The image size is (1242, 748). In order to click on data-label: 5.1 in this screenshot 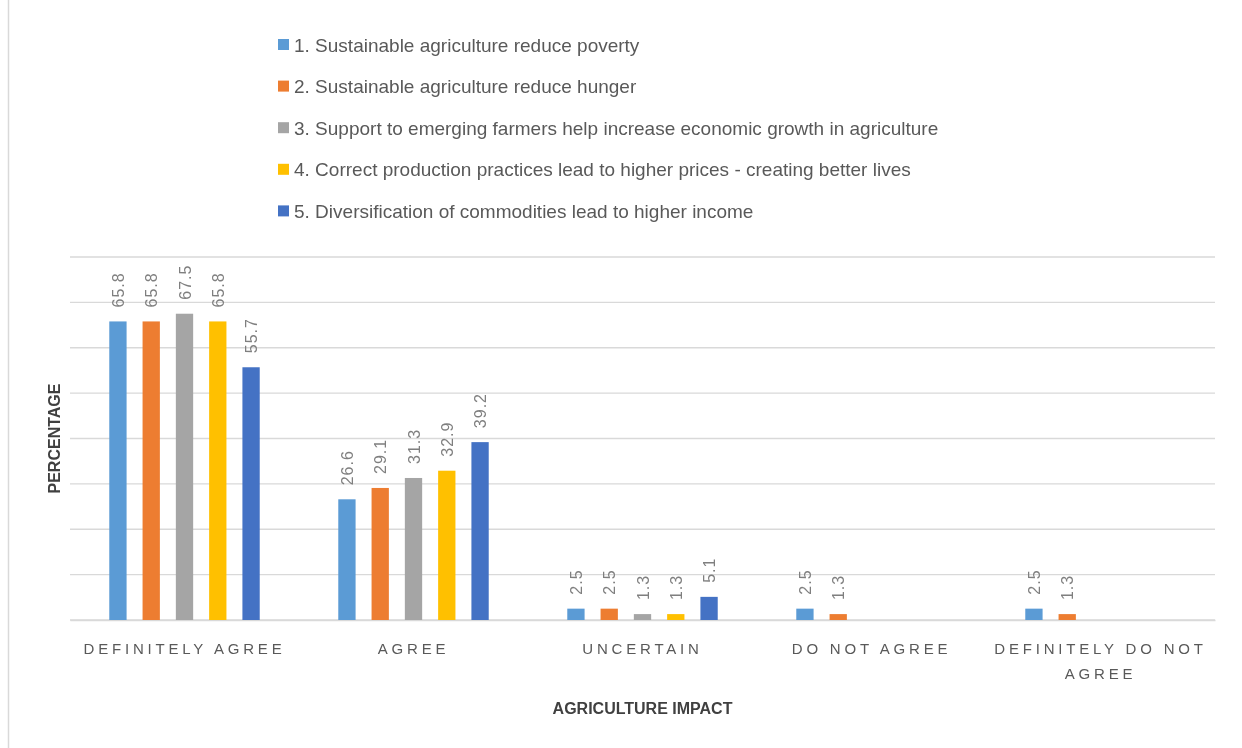, I will do `click(710, 570)`.